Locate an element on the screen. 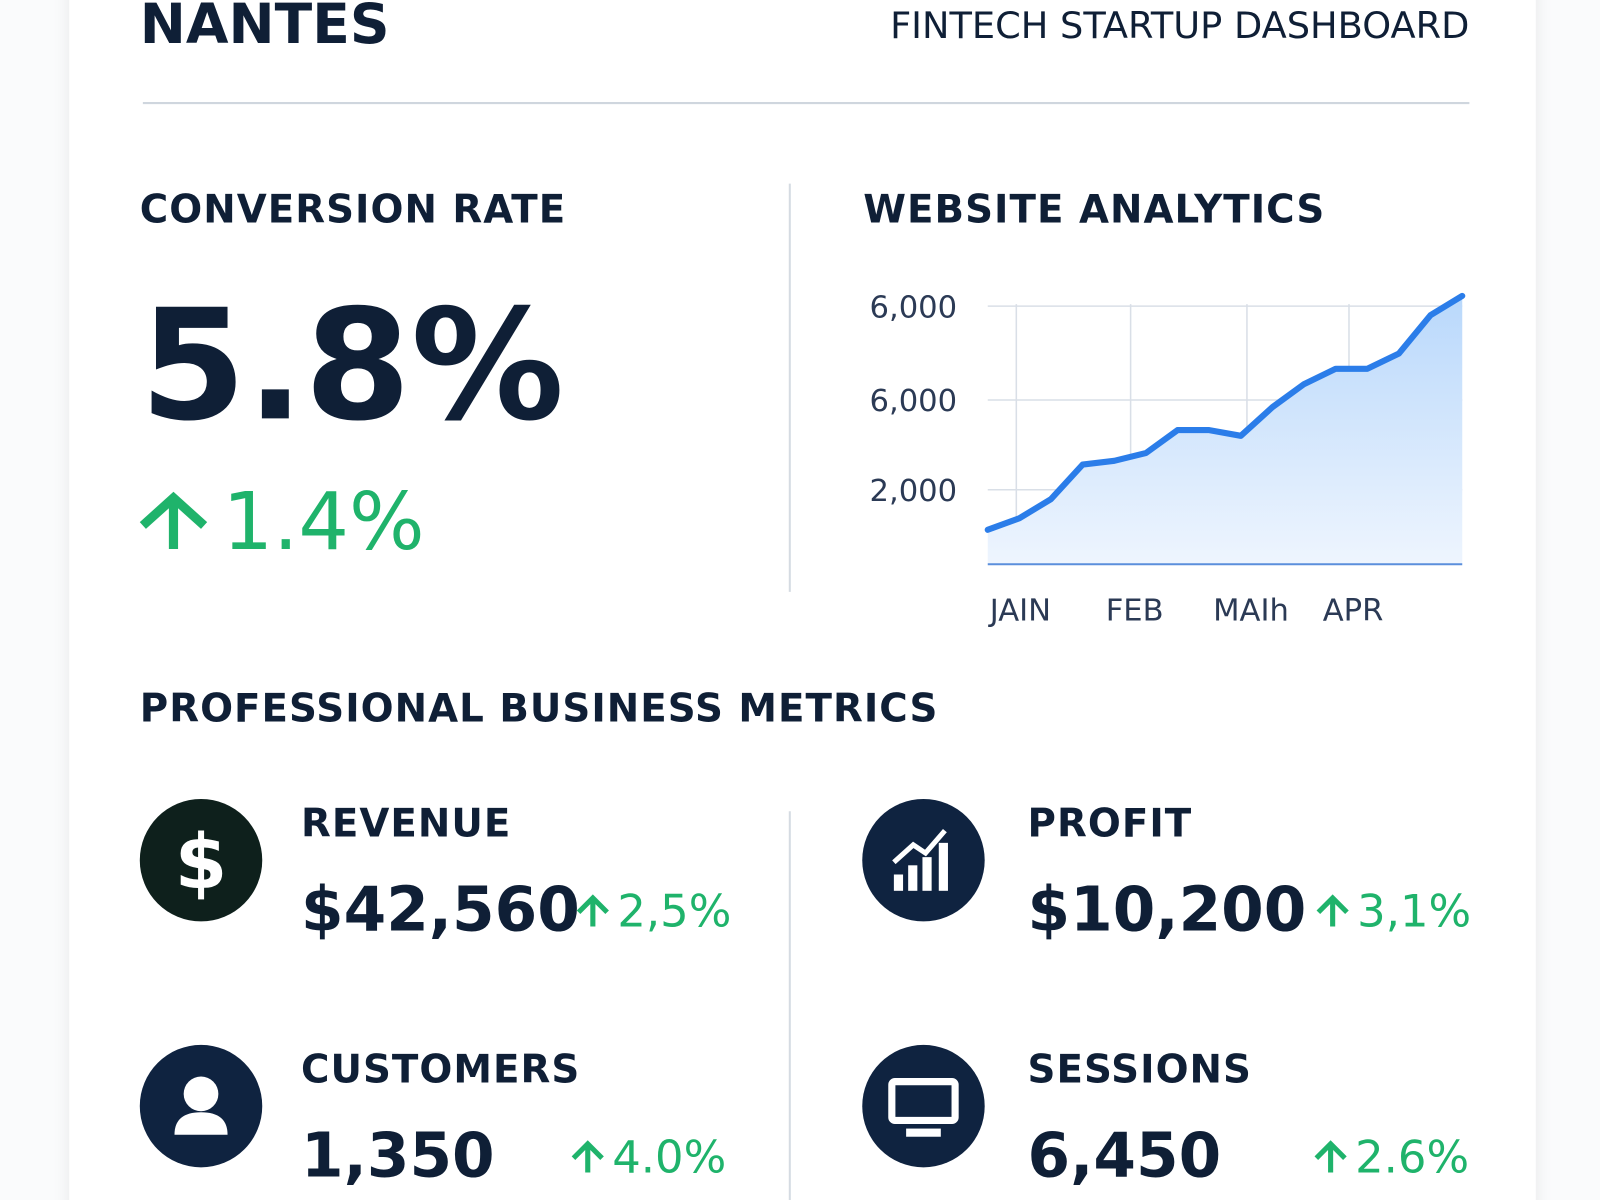 The width and height of the screenshot is (1600, 1200). plot: 6,000 6,000 2,000 JAIN FEB MAIh APR is located at coordinates (1168, 459).